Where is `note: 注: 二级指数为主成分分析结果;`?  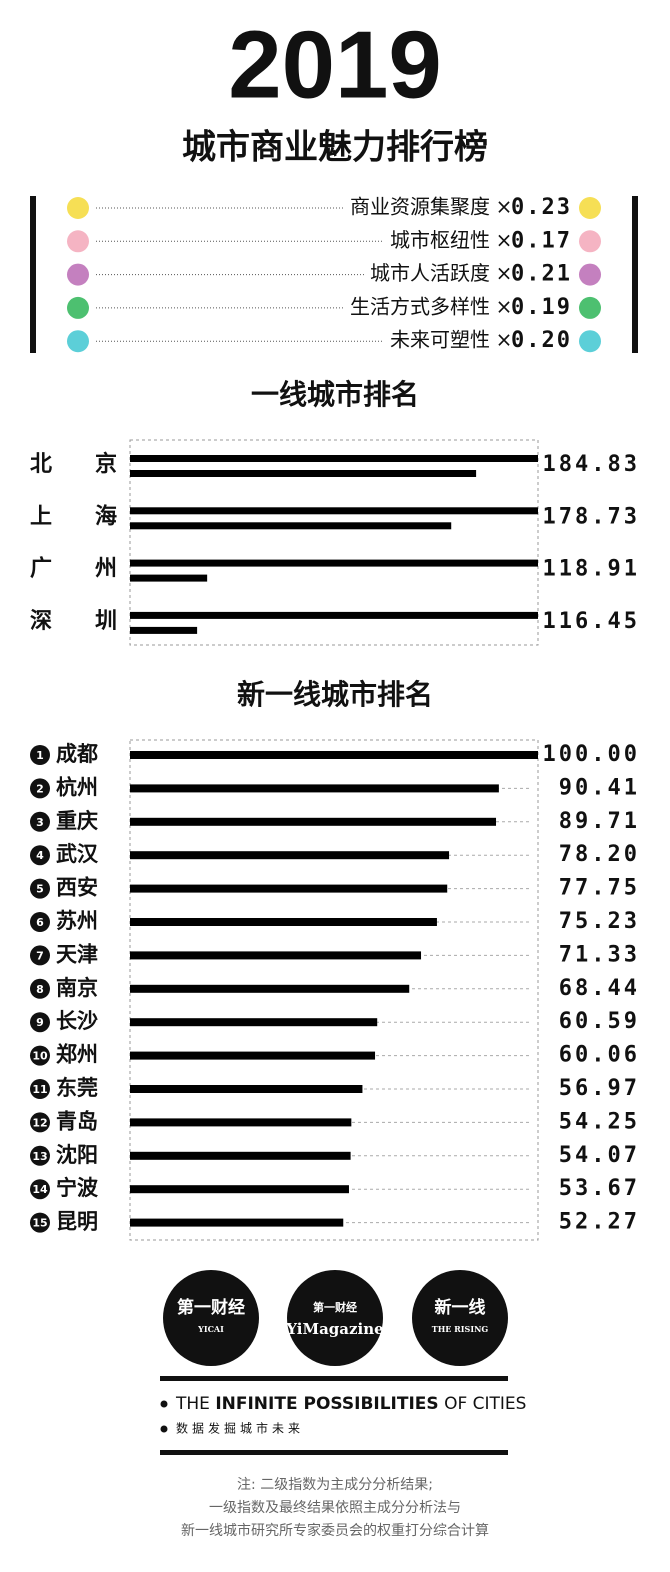 note: 注: 二级指数为主成分分析结果; is located at coordinates (335, 1485).